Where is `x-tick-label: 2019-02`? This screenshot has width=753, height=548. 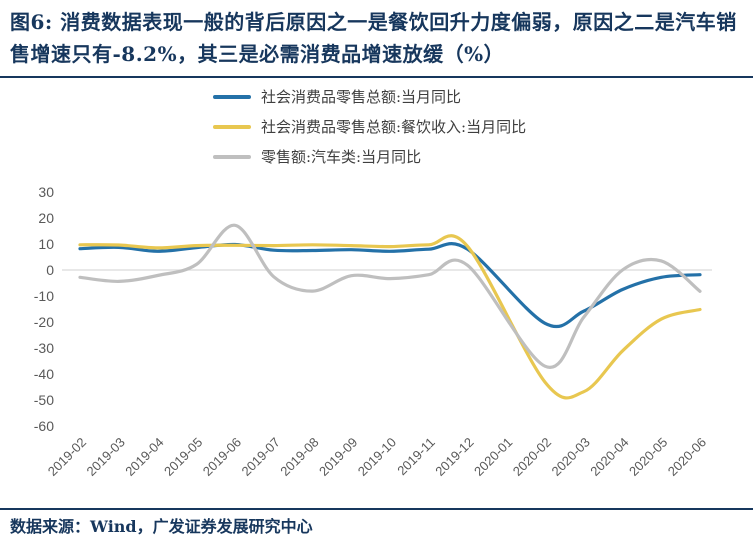
x-tick-label: 2019-02 is located at coordinates (67, 457).